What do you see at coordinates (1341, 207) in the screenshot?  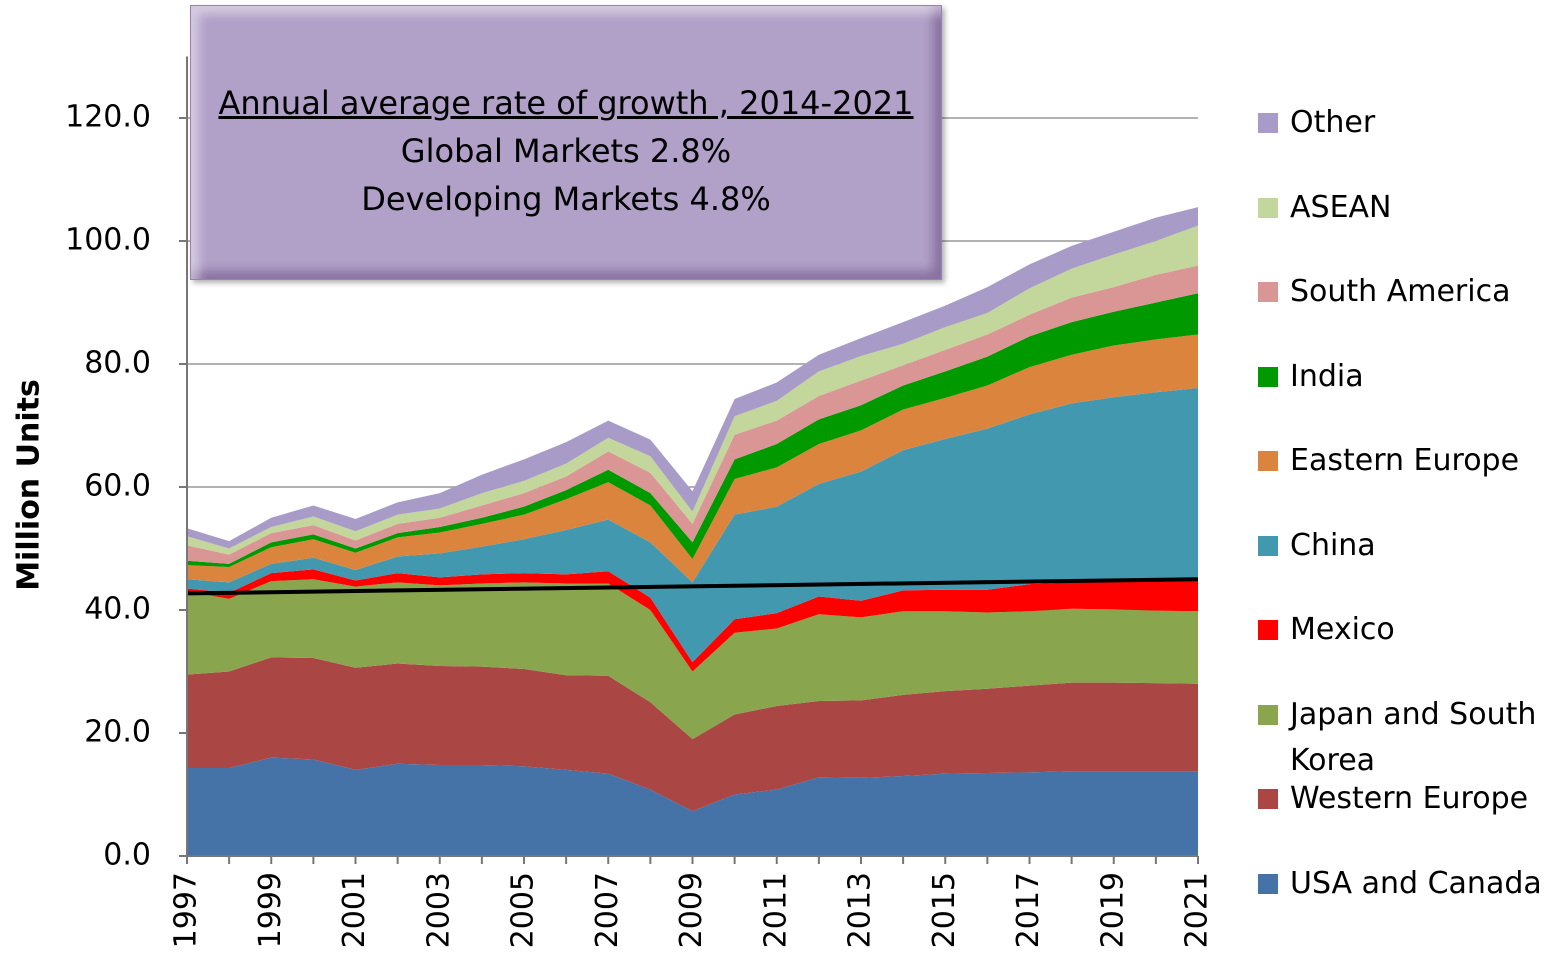 I see `legend-label: ASEAN` at bounding box center [1341, 207].